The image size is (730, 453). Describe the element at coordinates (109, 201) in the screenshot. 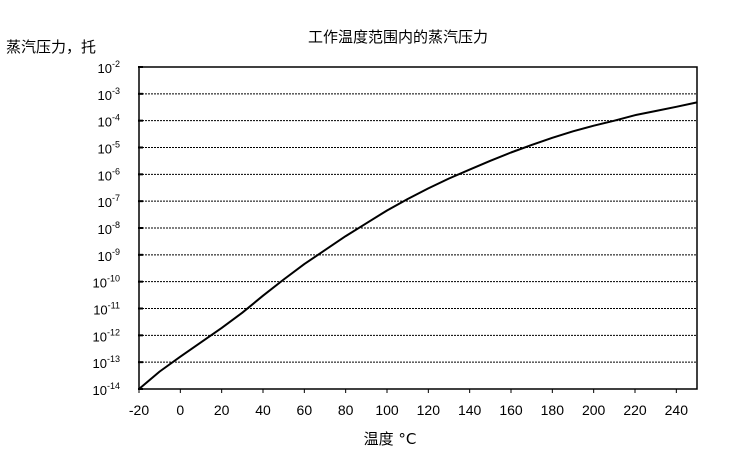

I see `y-tick-label: 10⁻⁷` at that location.